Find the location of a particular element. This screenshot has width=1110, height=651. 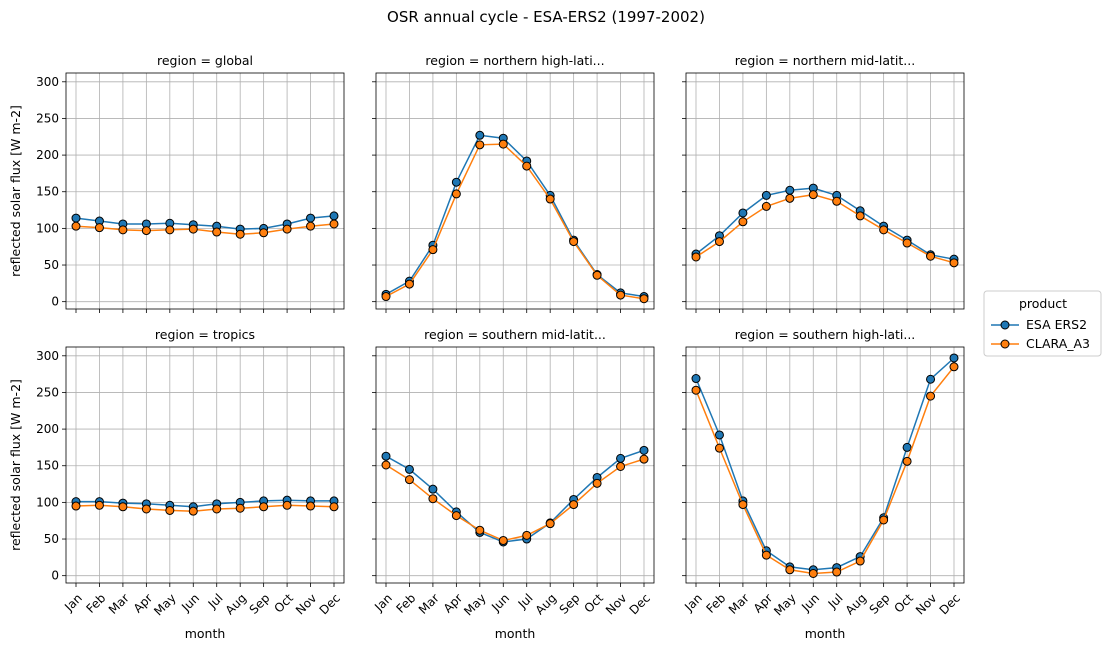

y-tick-label: 50 is located at coordinates (51, 539).